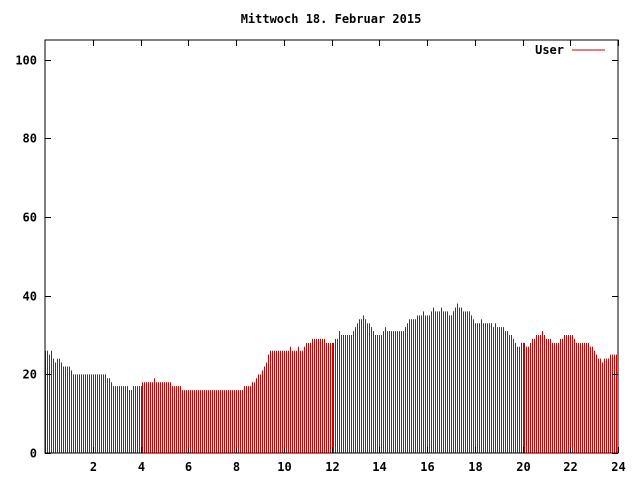 The image size is (640, 480). Describe the element at coordinates (93, 467) in the screenshot. I see `x-tick-label: 2` at that location.